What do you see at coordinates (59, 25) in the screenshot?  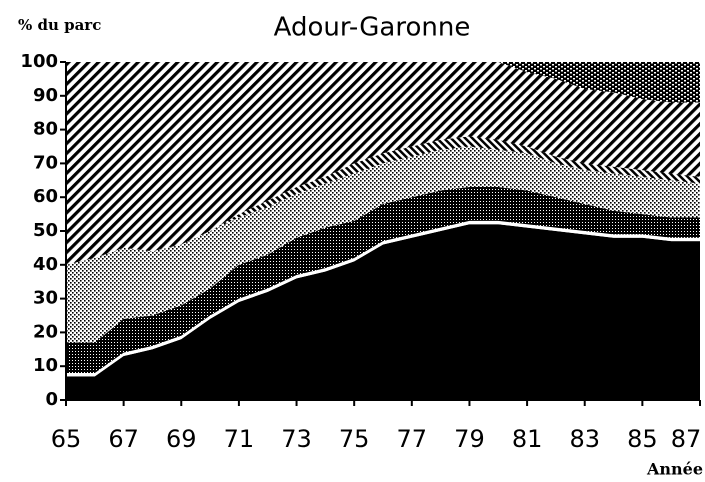 I see `y-axis-label: % du parc` at bounding box center [59, 25].